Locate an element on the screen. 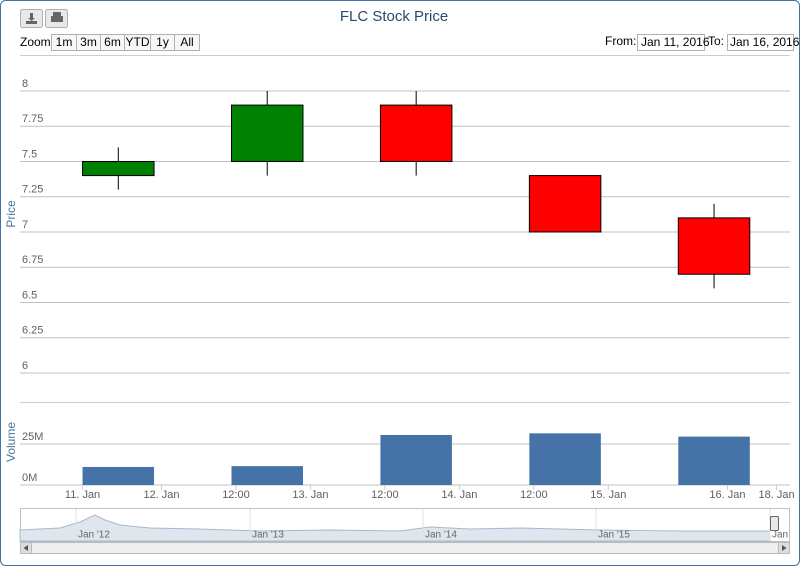 This screenshot has height=566, width=800. range-button-label: 1y is located at coordinates (162, 42).